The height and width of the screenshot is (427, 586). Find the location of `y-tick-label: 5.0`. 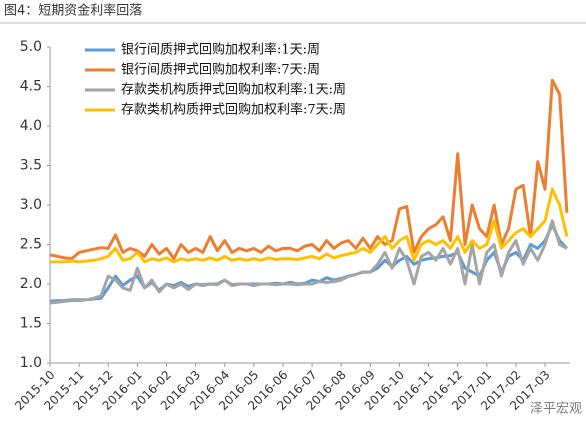

y-tick-label: 5.0 is located at coordinates (31, 47).